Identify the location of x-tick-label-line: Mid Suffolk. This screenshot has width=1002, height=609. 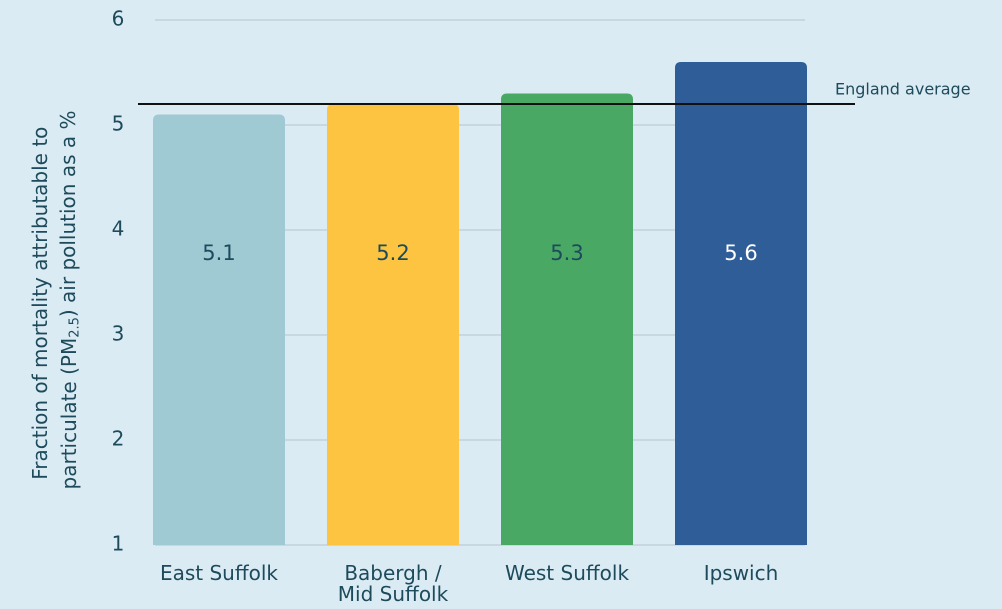
(393, 594).